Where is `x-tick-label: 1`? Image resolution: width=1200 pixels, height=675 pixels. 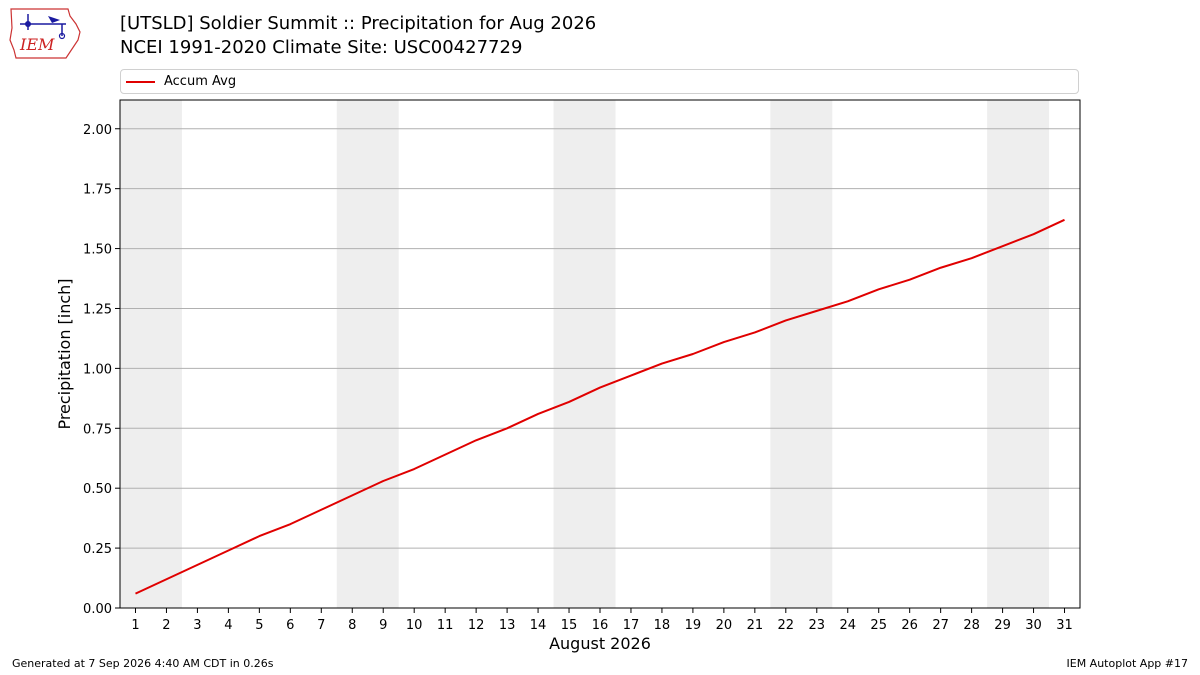 x-tick-label: 1 is located at coordinates (135, 625).